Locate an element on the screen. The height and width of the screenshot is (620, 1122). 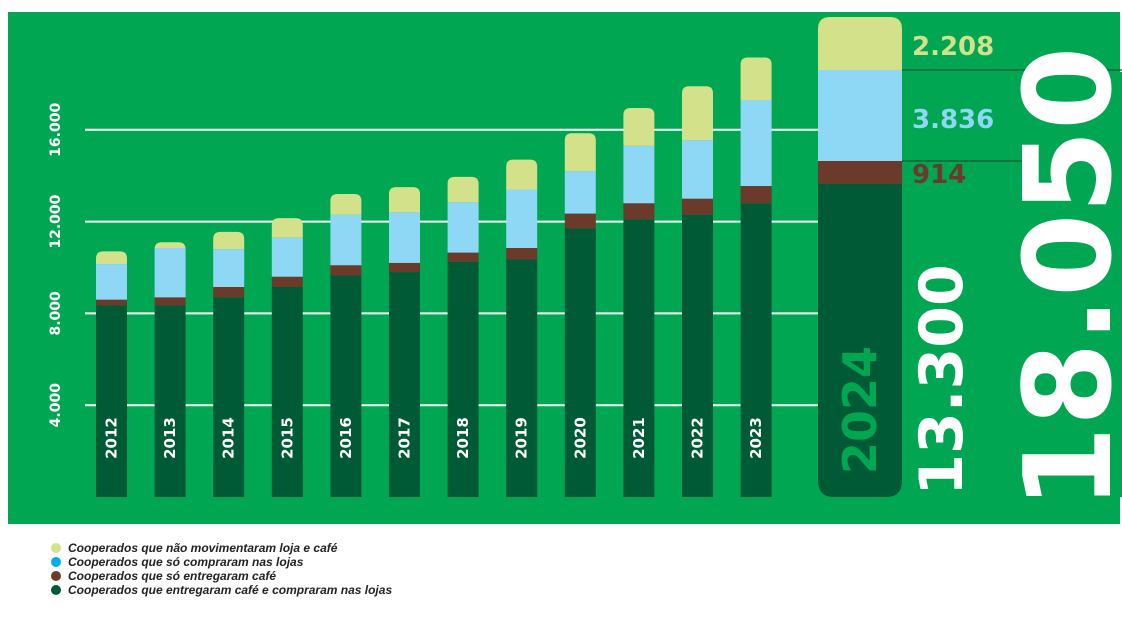
bar-group-2013: 2013 is located at coordinates (170, 369).